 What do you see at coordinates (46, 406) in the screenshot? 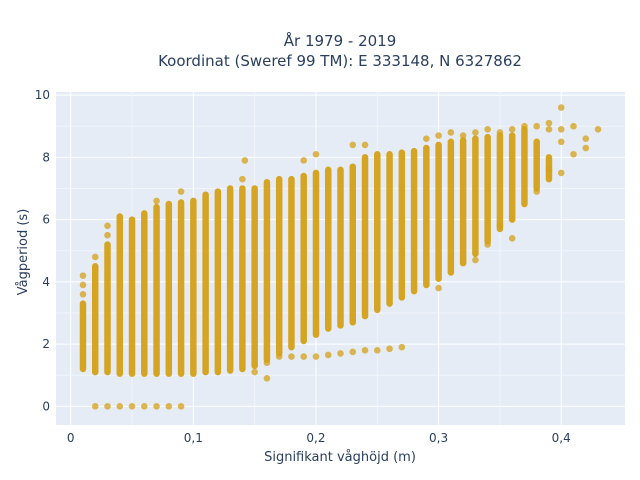
I see `y-tick-label: 0` at bounding box center [46, 406].